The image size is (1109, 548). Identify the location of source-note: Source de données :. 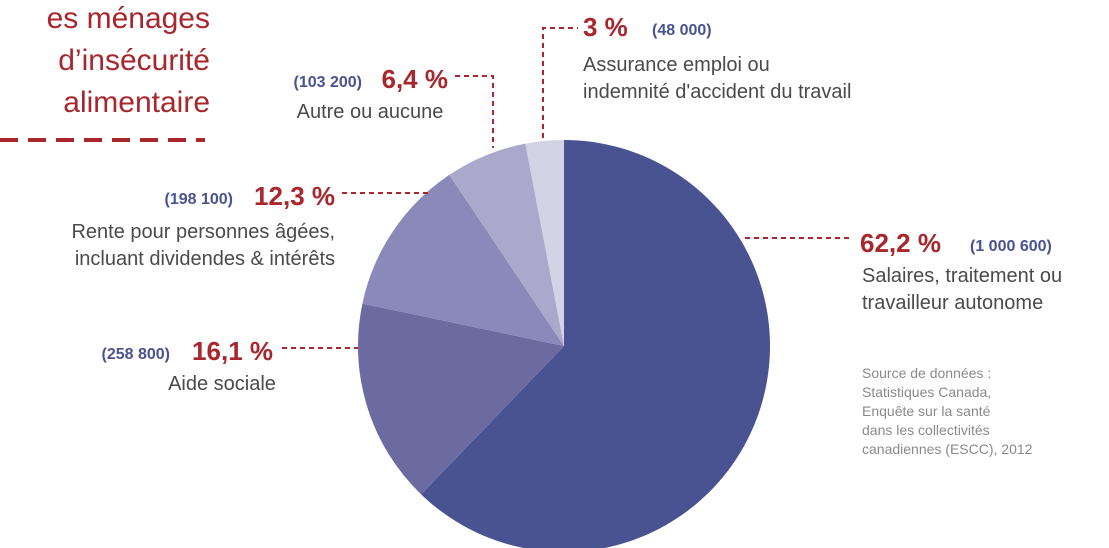
(926, 373).